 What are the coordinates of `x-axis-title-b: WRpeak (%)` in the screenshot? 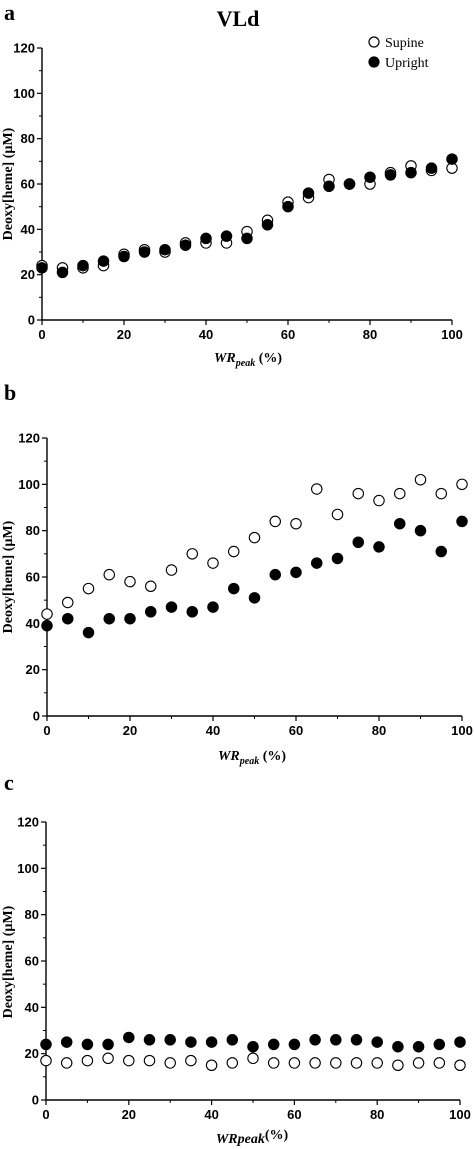 It's located at (252, 758).